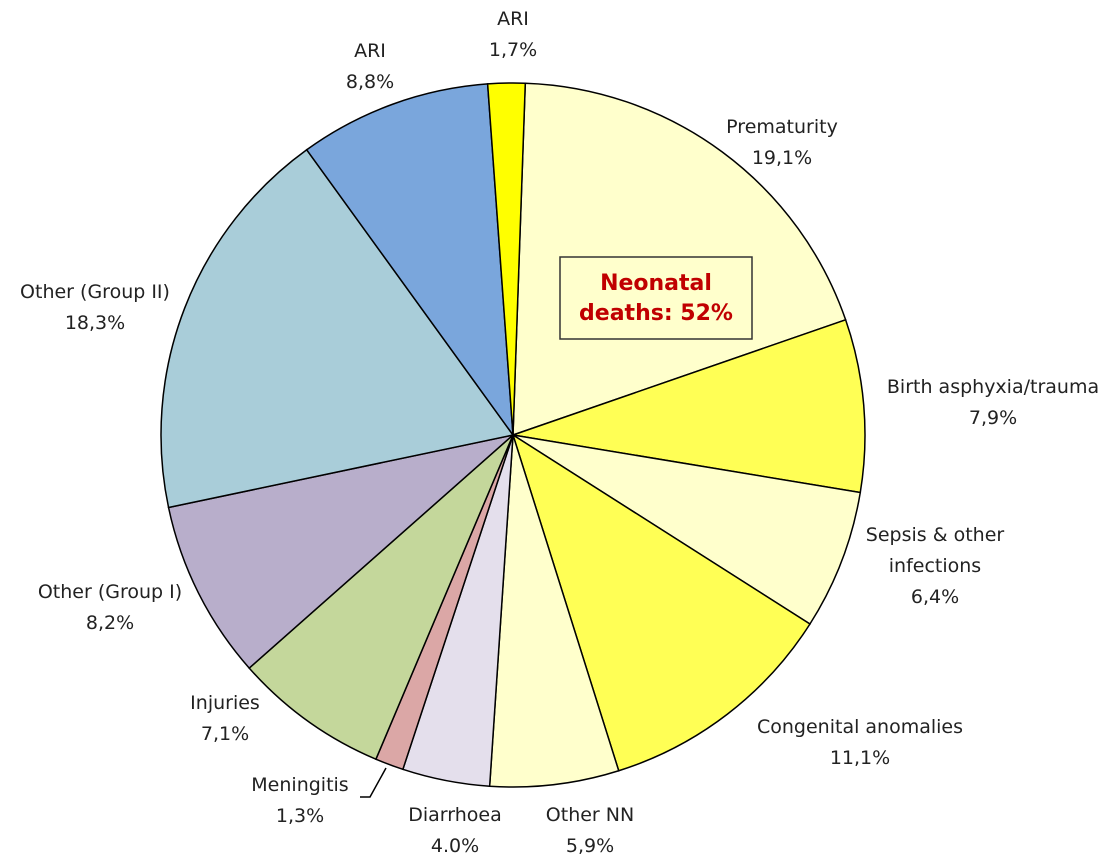 This screenshot has height=862, width=1118. I want to click on annotation-box, so click(656, 298).